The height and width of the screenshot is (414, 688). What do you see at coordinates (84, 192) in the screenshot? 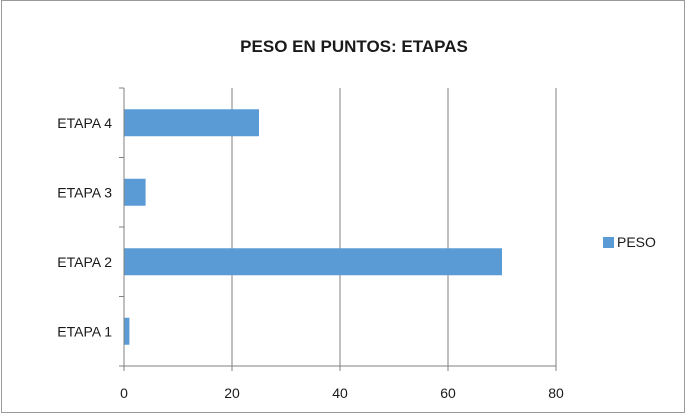
I see `category-label-etapa-3: ETAPA 3` at bounding box center [84, 192].